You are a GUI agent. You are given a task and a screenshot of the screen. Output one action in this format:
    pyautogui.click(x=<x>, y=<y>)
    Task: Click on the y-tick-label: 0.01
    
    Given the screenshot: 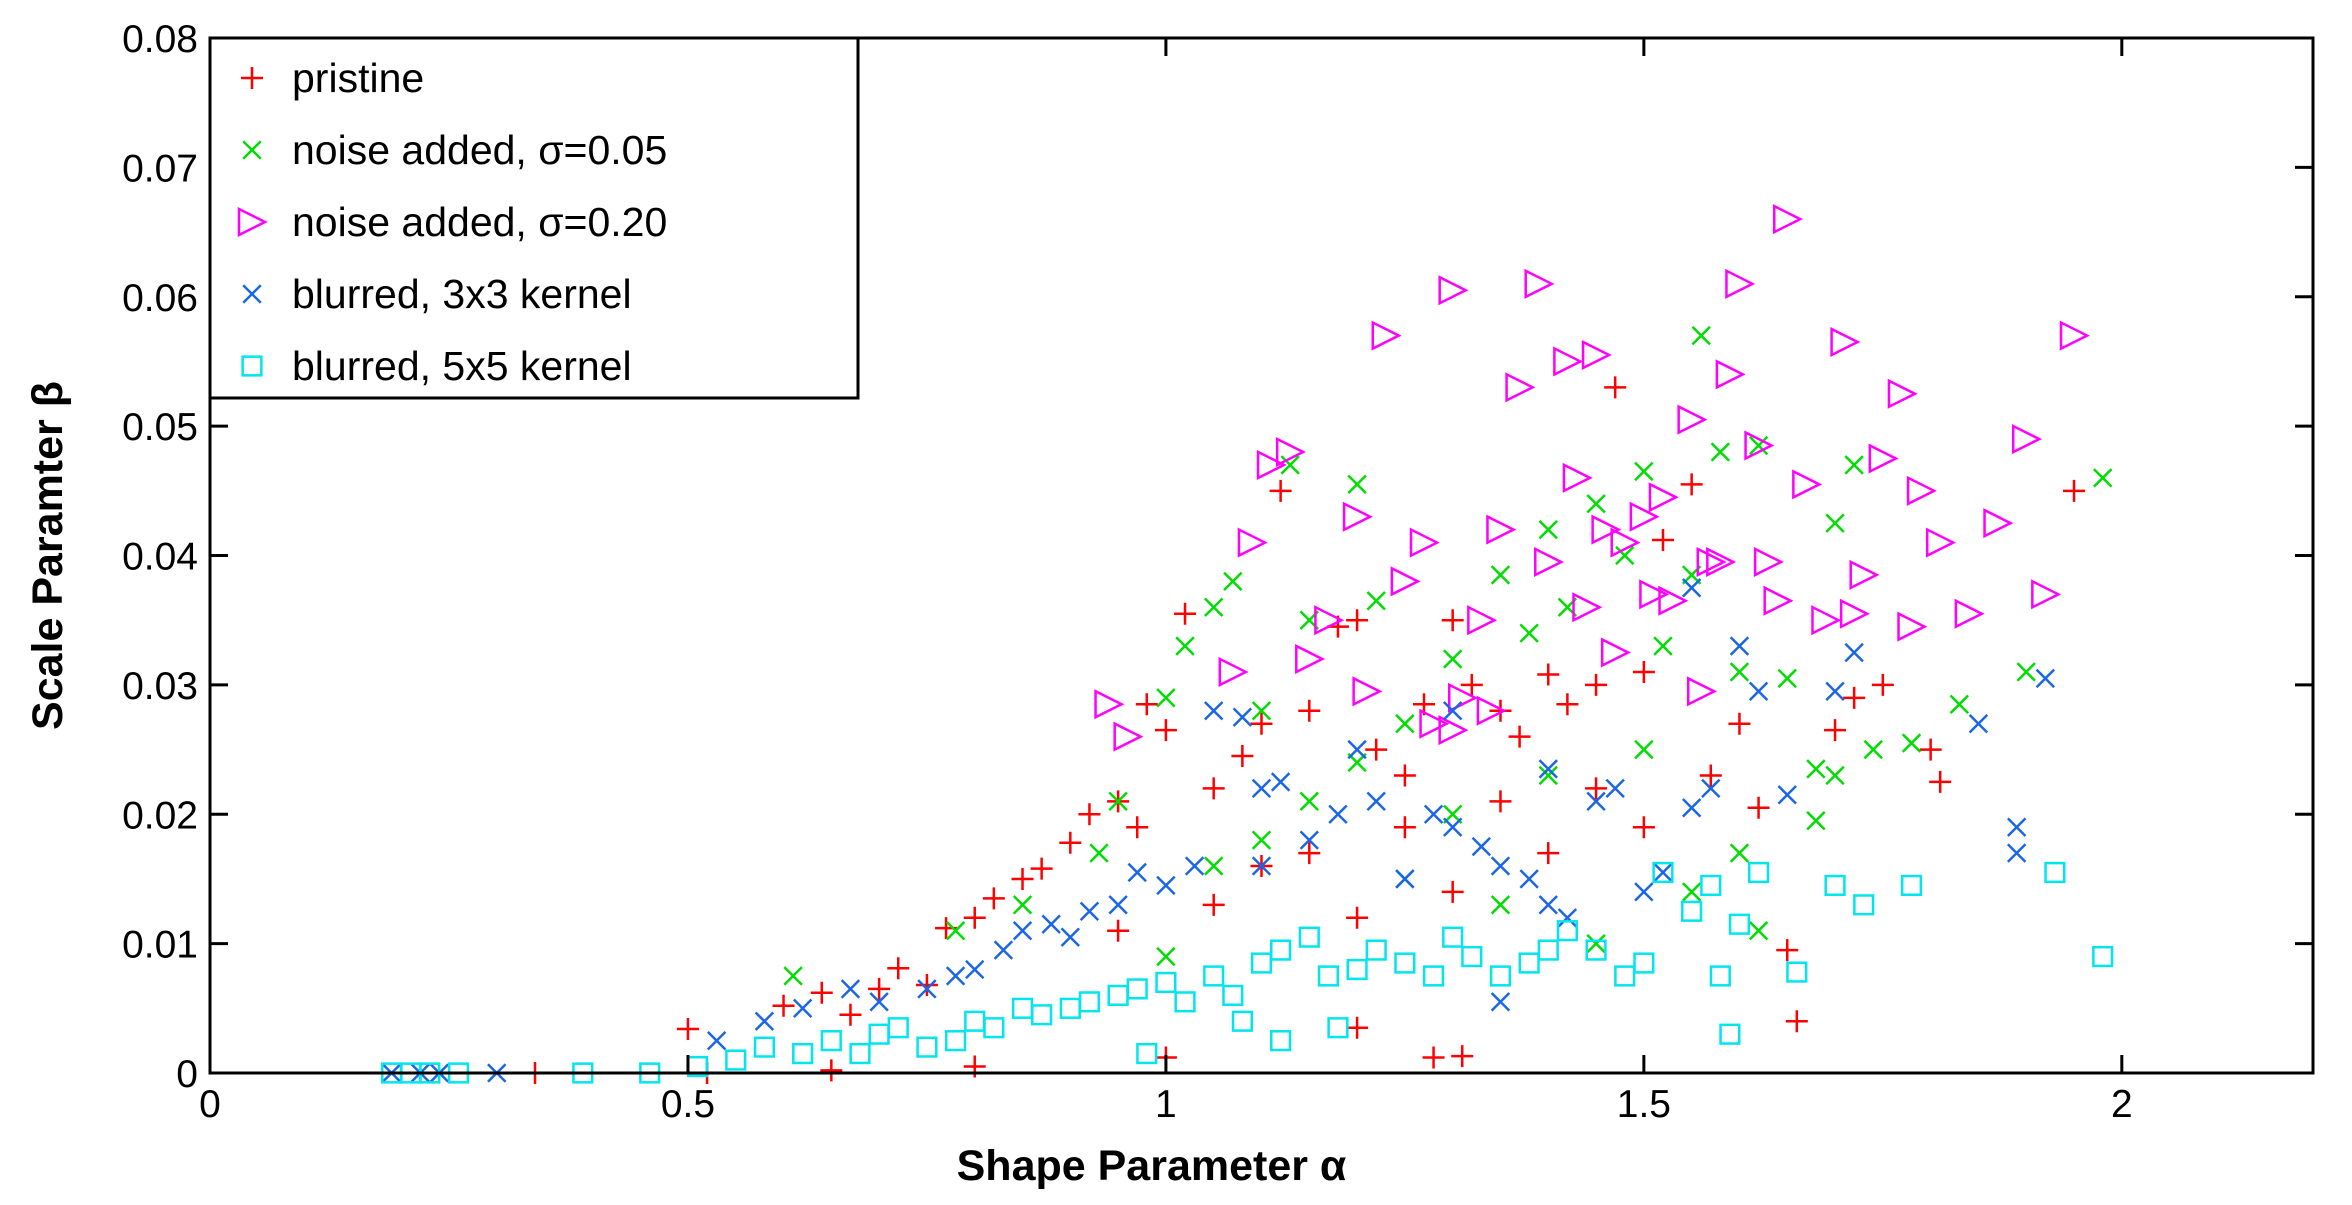 What is the action you would take?
    pyautogui.click(x=160, y=945)
    